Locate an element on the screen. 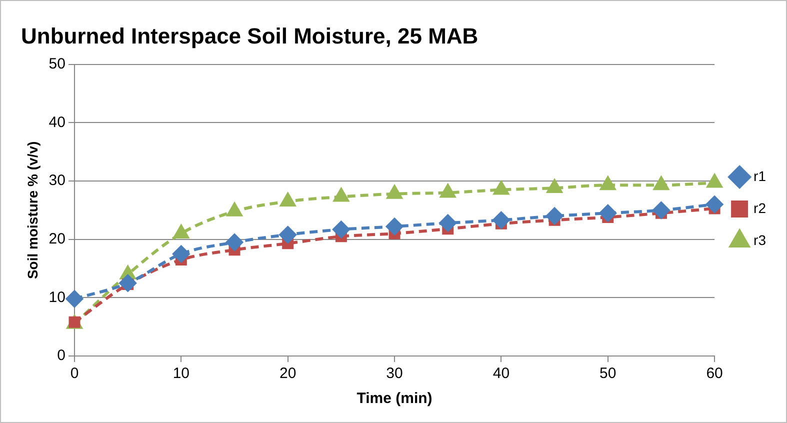 The height and width of the screenshot is (423, 787). y-tick-label: 10 is located at coordinates (57, 297).